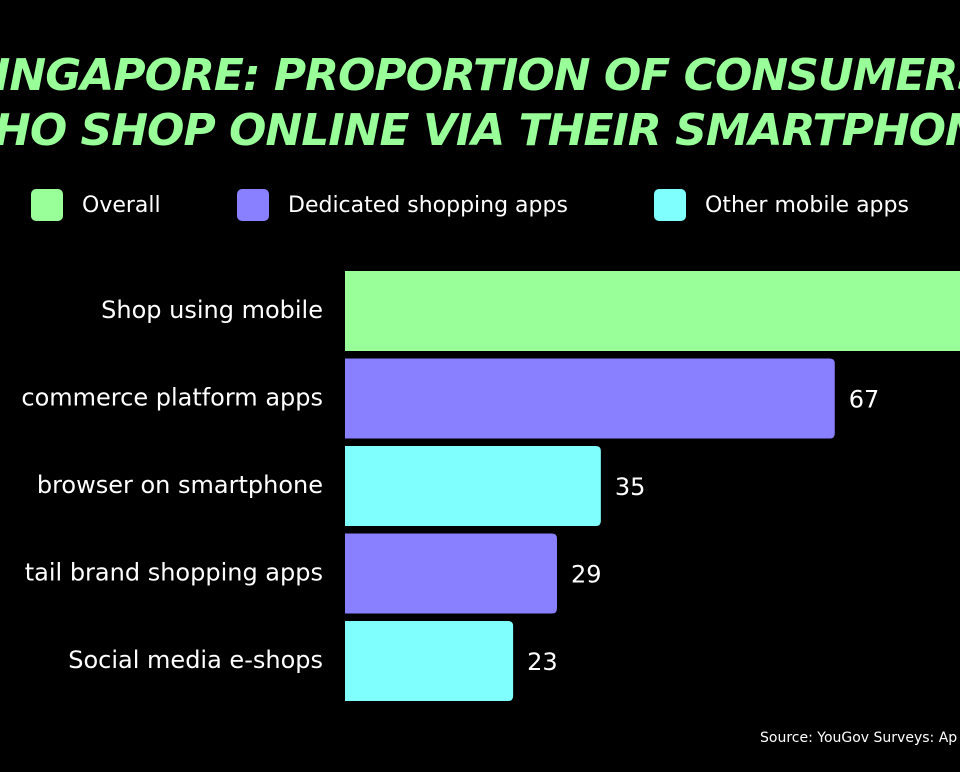  I want to click on value-label: 29, so click(586, 575).